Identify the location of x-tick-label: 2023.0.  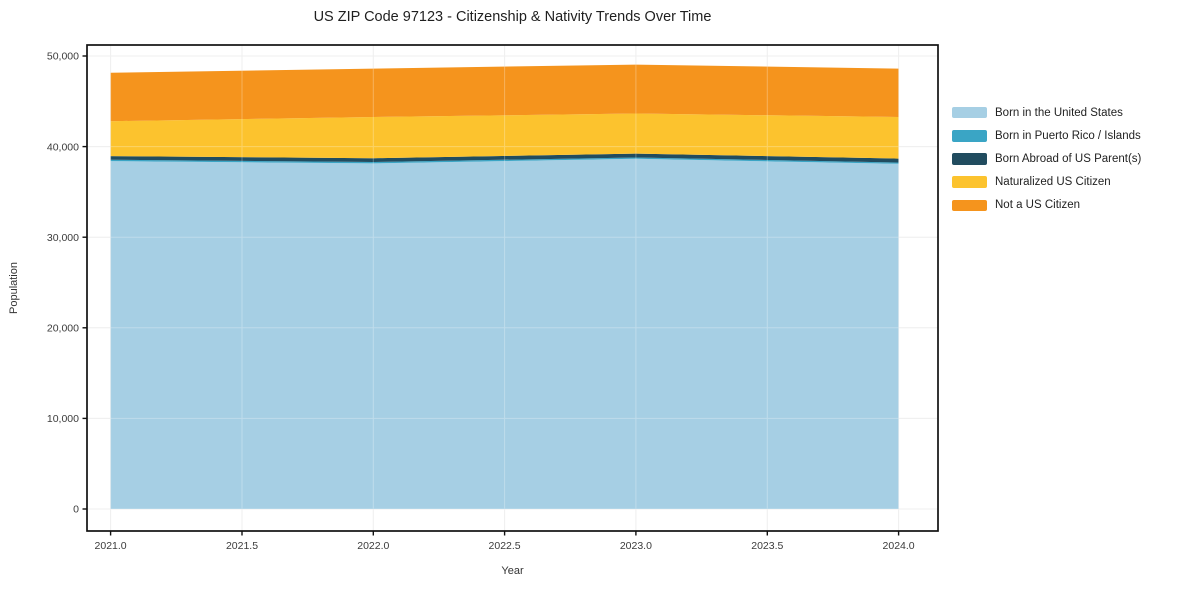
(636, 546).